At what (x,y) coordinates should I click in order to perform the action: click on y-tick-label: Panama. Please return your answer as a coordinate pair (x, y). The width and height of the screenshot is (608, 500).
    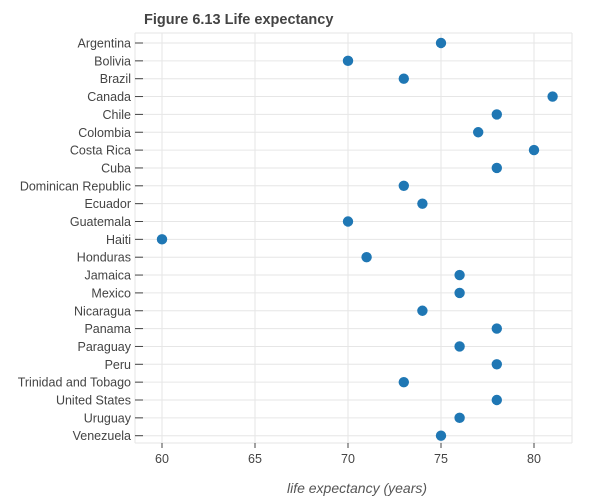
    Looking at the image, I should click on (107, 329).